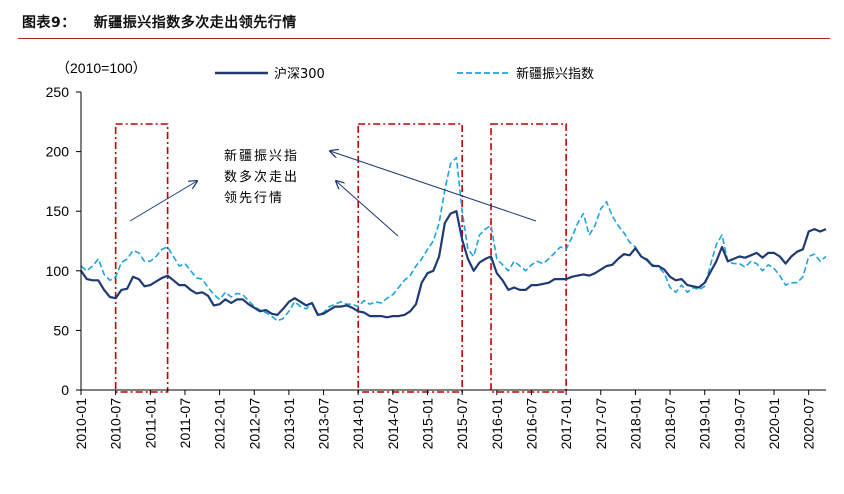 The width and height of the screenshot is (844, 494). What do you see at coordinates (58, 92) in the screenshot?
I see `y-tick-label: 250` at bounding box center [58, 92].